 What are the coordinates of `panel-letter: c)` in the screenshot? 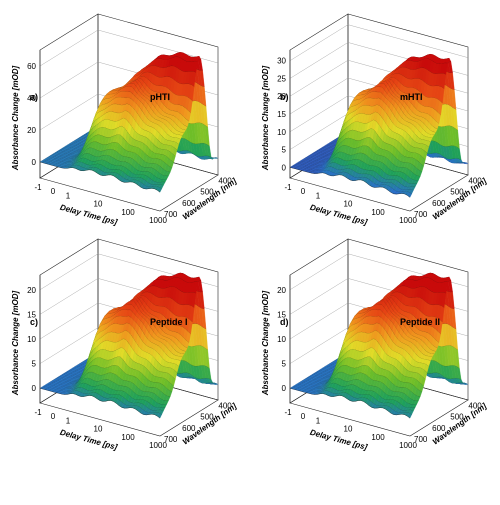 It's located at (34, 322).